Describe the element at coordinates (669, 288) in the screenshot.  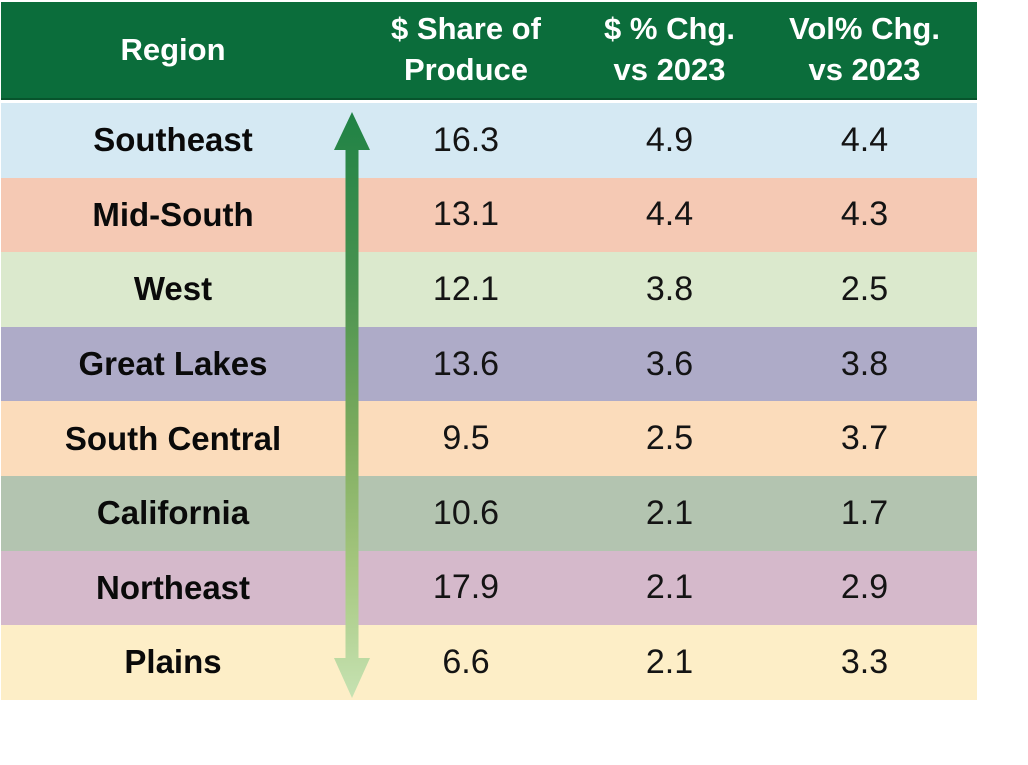
I see `dollar-chg-value-cell: 3.8` at that location.